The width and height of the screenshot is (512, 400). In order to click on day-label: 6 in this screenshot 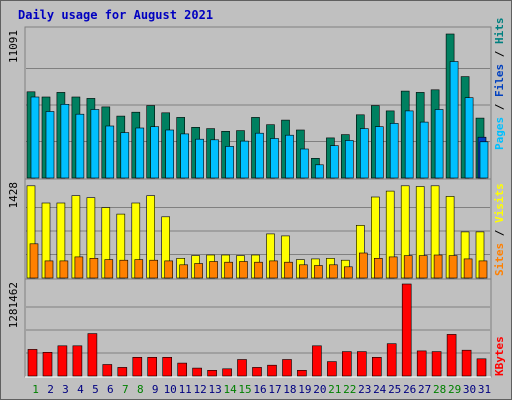, I will do `click(110, 389)`.